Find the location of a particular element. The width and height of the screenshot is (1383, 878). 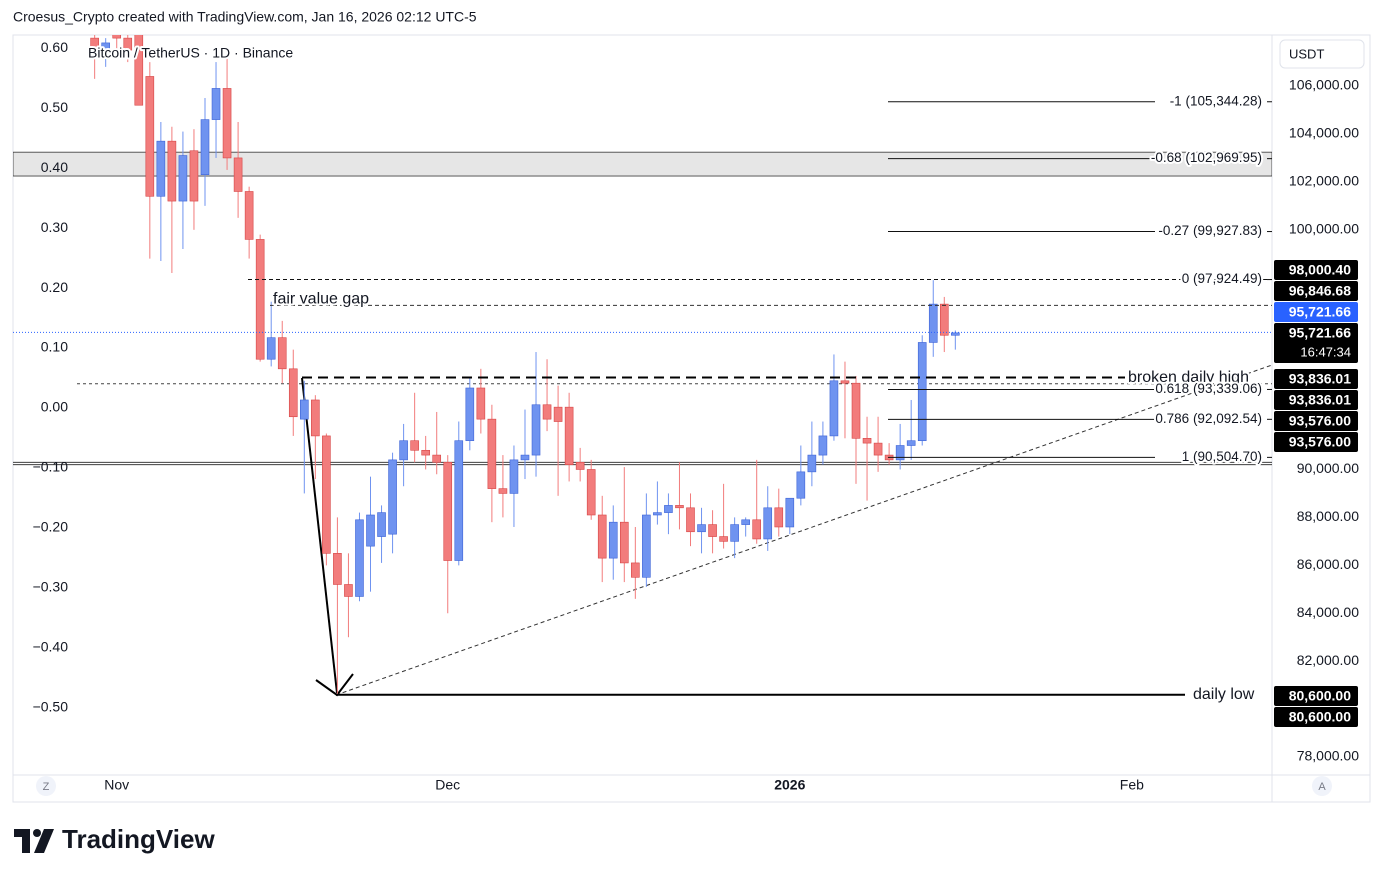

fib-label: -0.27 (99,927.83) is located at coordinates (1210, 230).